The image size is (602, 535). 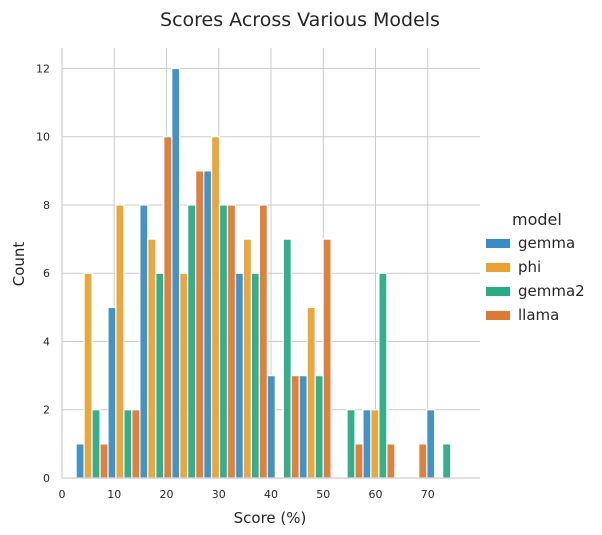 What do you see at coordinates (498, 243) in the screenshot?
I see `legend-swatch-gemma` at bounding box center [498, 243].